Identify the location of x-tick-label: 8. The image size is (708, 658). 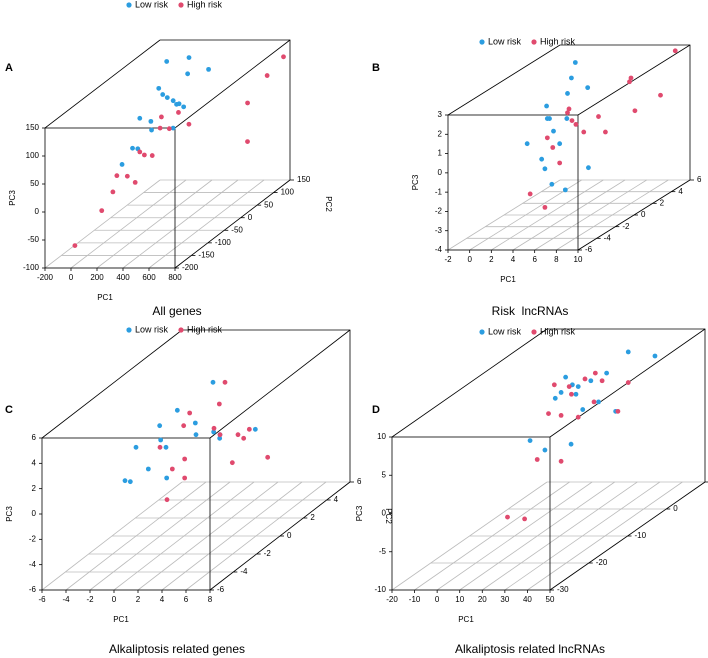
(210, 599).